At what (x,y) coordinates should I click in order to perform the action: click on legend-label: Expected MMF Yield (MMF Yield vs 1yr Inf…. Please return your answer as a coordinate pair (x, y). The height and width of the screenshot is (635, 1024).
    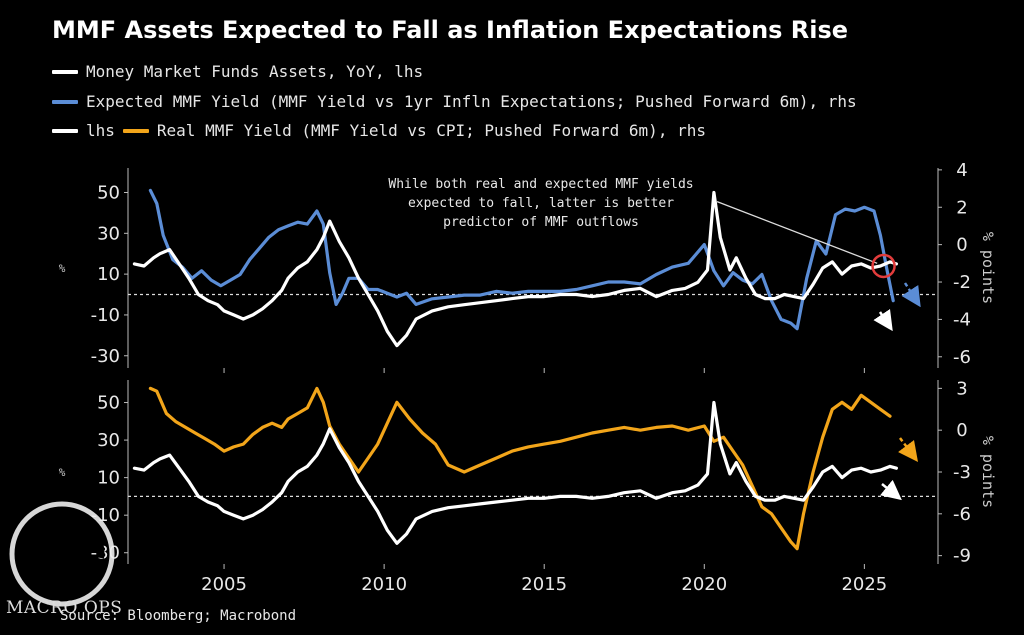
    Looking at the image, I should click on (471, 101).